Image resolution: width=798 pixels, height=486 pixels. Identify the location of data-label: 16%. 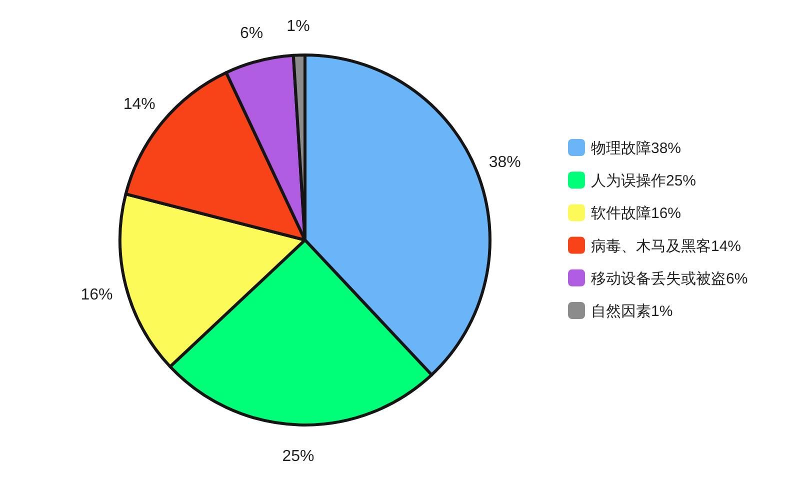
(96, 295).